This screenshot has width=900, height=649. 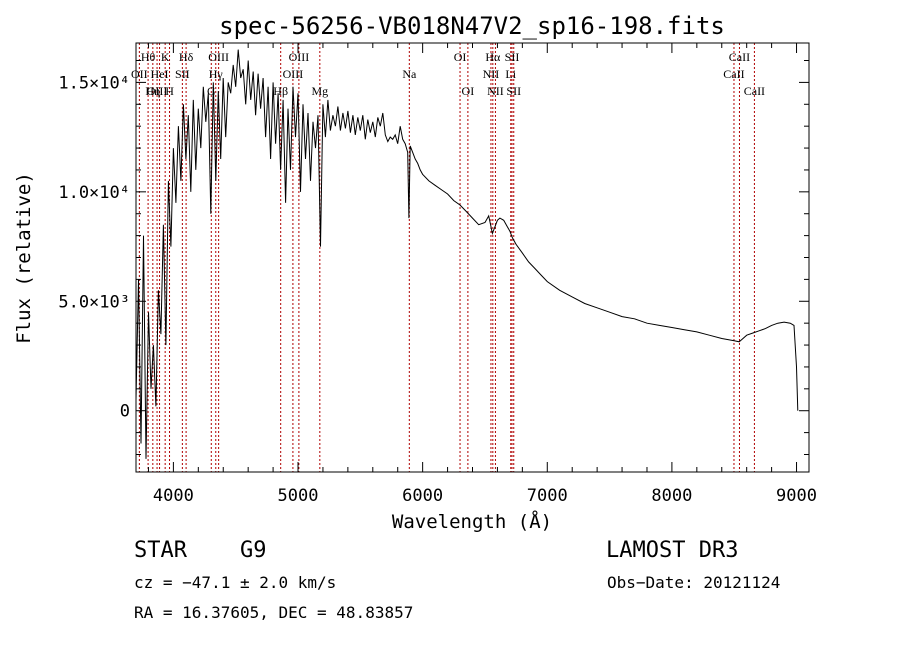 I want to click on survey-name: LAMOST DR3, so click(x=672, y=550).